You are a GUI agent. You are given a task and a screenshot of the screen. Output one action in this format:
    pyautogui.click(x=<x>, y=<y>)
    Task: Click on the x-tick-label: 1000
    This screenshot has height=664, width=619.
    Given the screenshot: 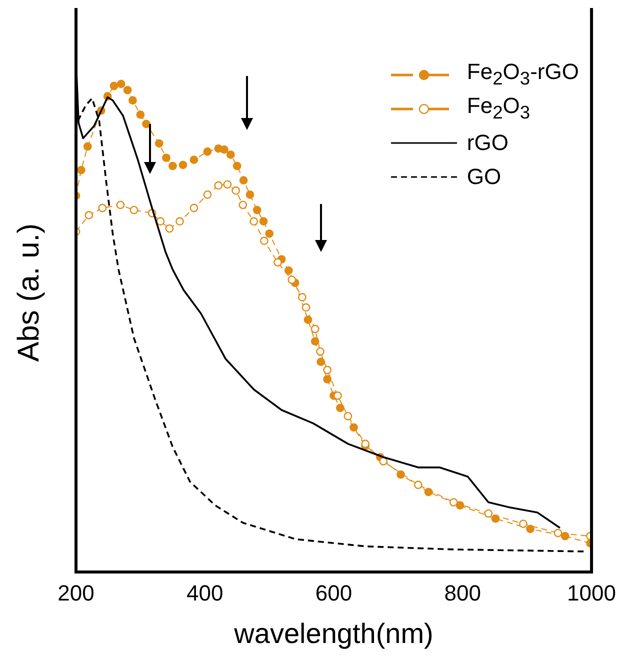 What is the action you would take?
    pyautogui.click(x=591, y=593)
    